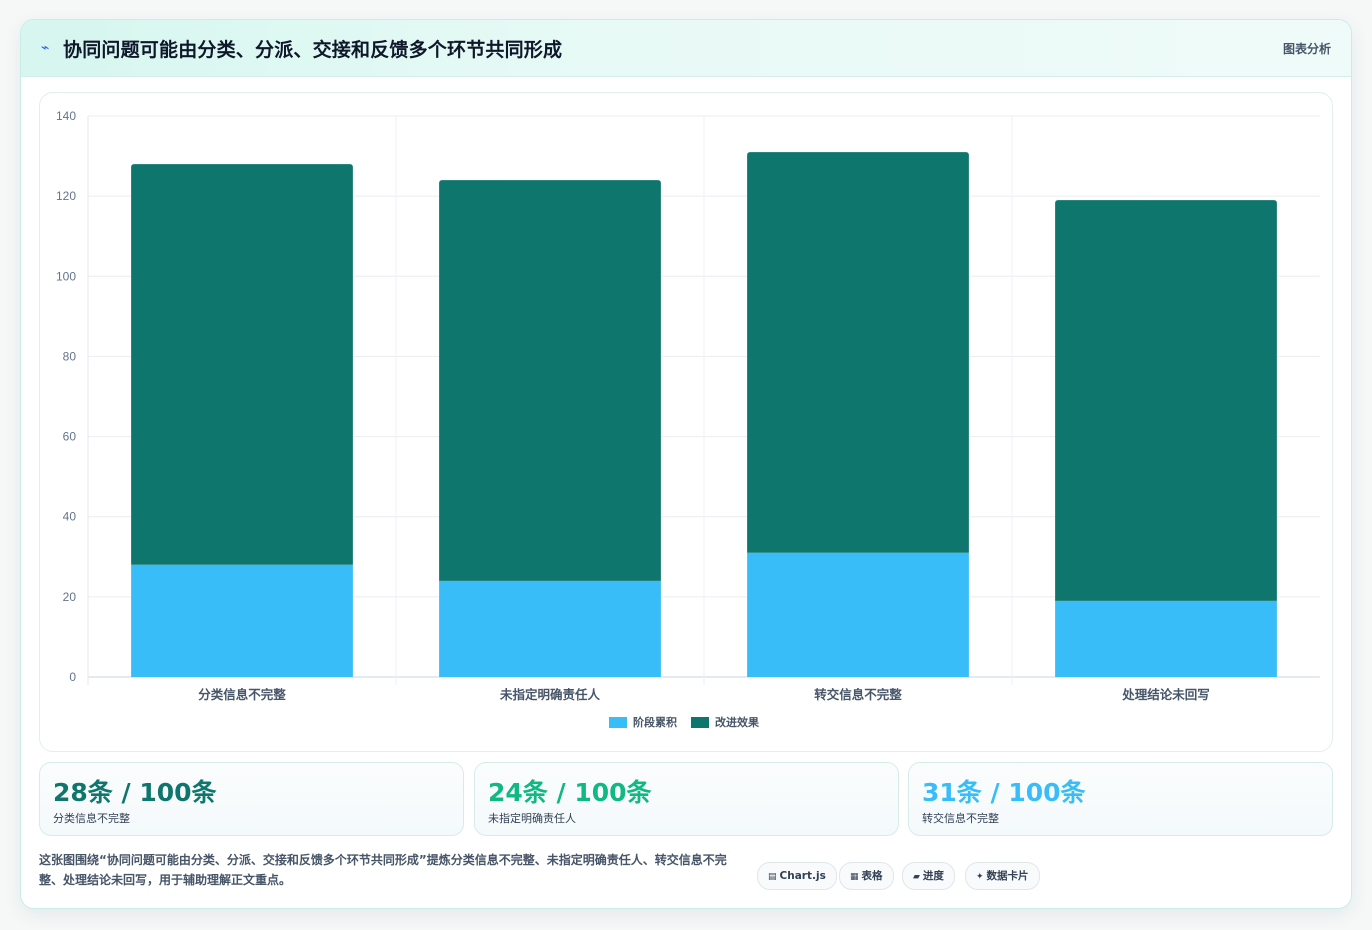 The height and width of the screenshot is (930, 1372). I want to click on y-tick-label: 80, so click(70, 356).